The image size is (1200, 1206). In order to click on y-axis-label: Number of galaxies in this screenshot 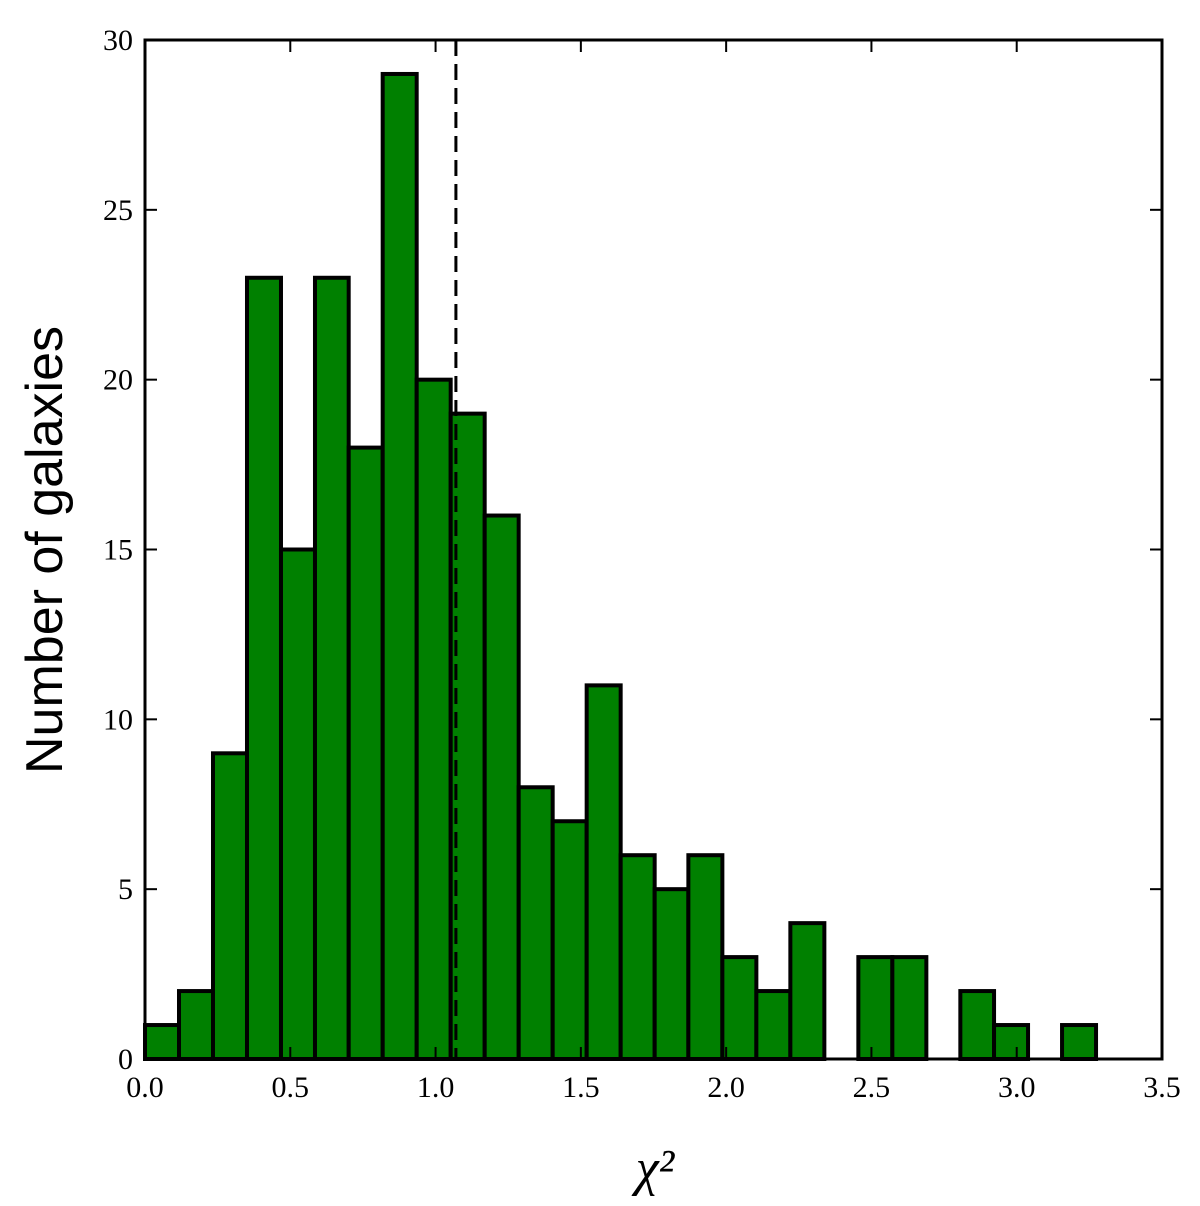, I will do `click(45, 550)`.